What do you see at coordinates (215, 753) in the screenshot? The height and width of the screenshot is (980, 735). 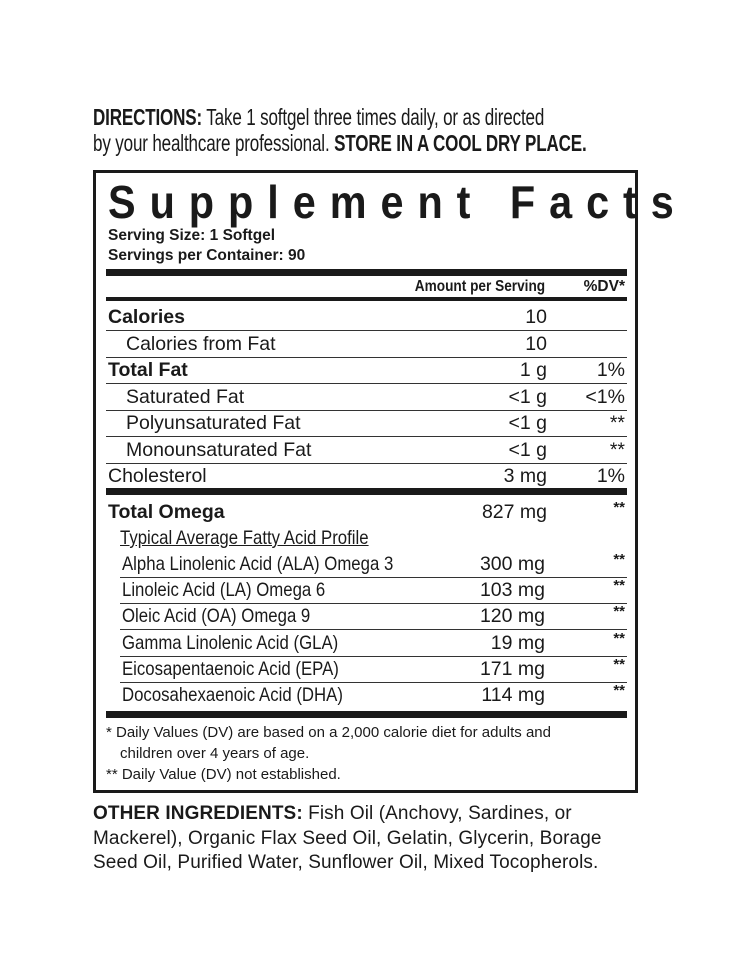 I see `footnote-daily-values-cont: children over 4 years of age.` at bounding box center [215, 753].